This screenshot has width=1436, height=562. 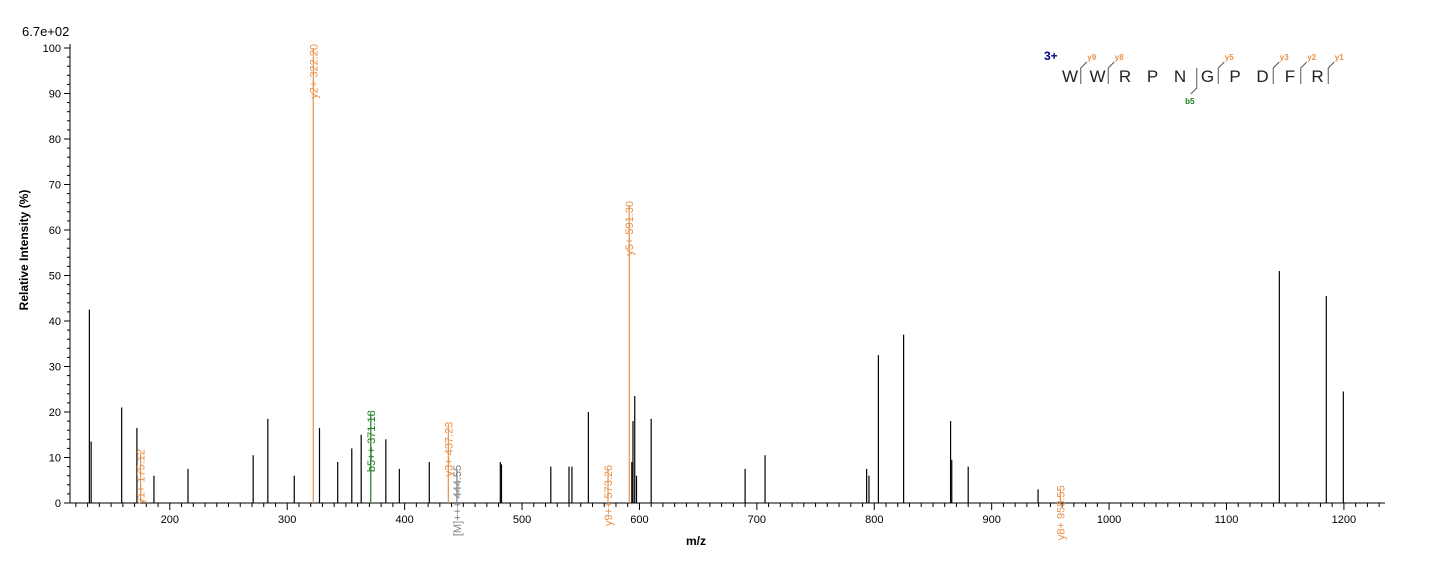 What do you see at coordinates (458, 500) in the screenshot?
I see `peak-annotation-label: [M]+++ 444.55` at bounding box center [458, 500].